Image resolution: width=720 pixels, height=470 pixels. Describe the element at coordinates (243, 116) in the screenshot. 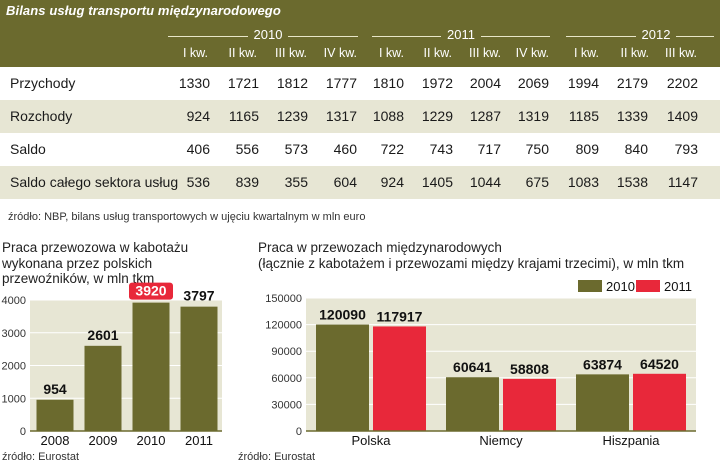

I see `table-cell: 1165` at that location.